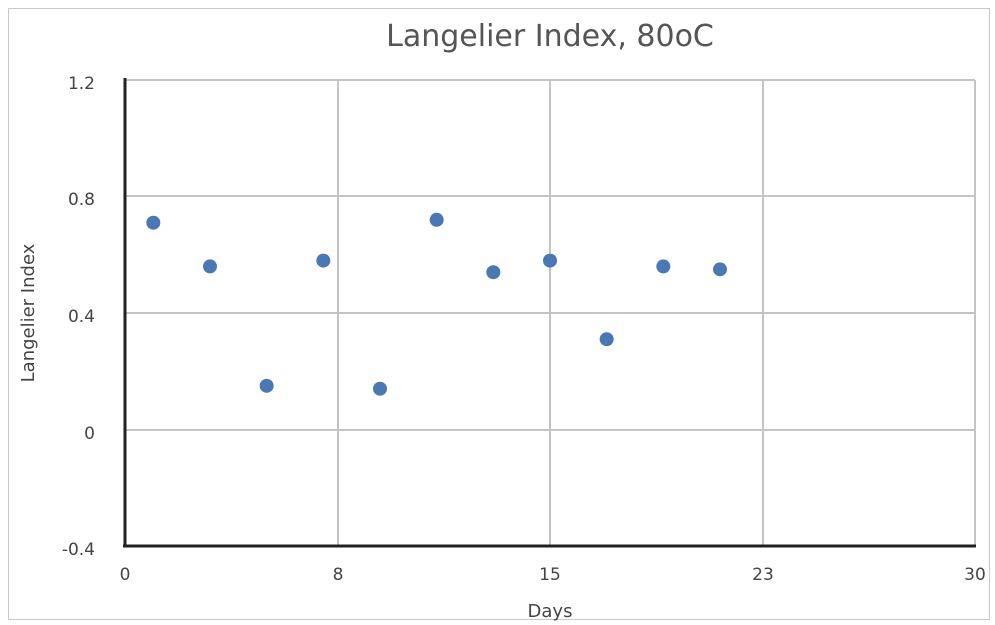 The image size is (995, 625). Describe the element at coordinates (550, 36) in the screenshot. I see `chart-title: Langelier Index, 80oC` at that location.